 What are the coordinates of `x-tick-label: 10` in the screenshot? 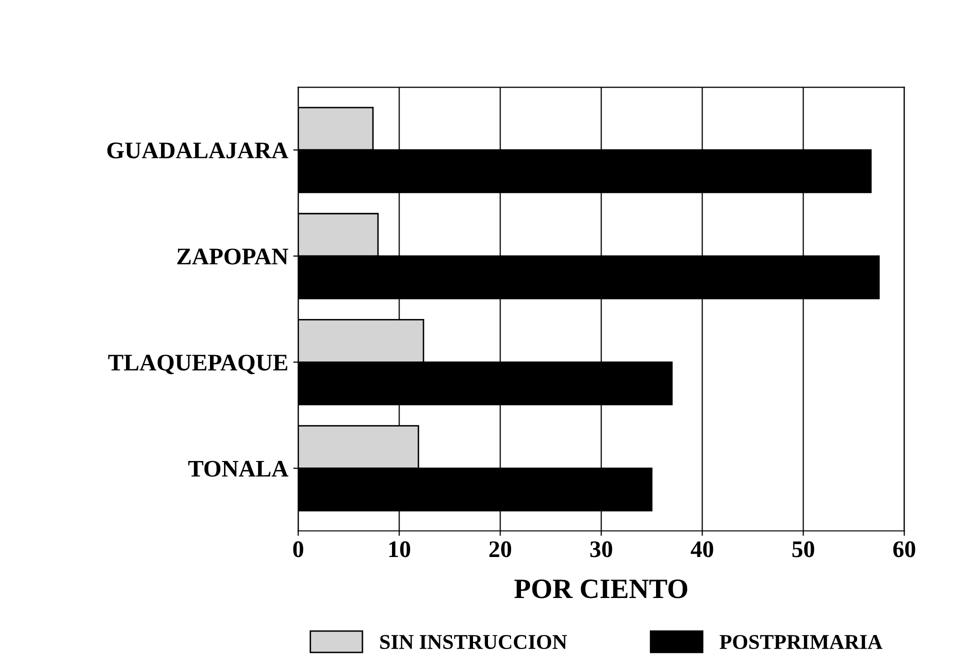 It's located at (399, 549).